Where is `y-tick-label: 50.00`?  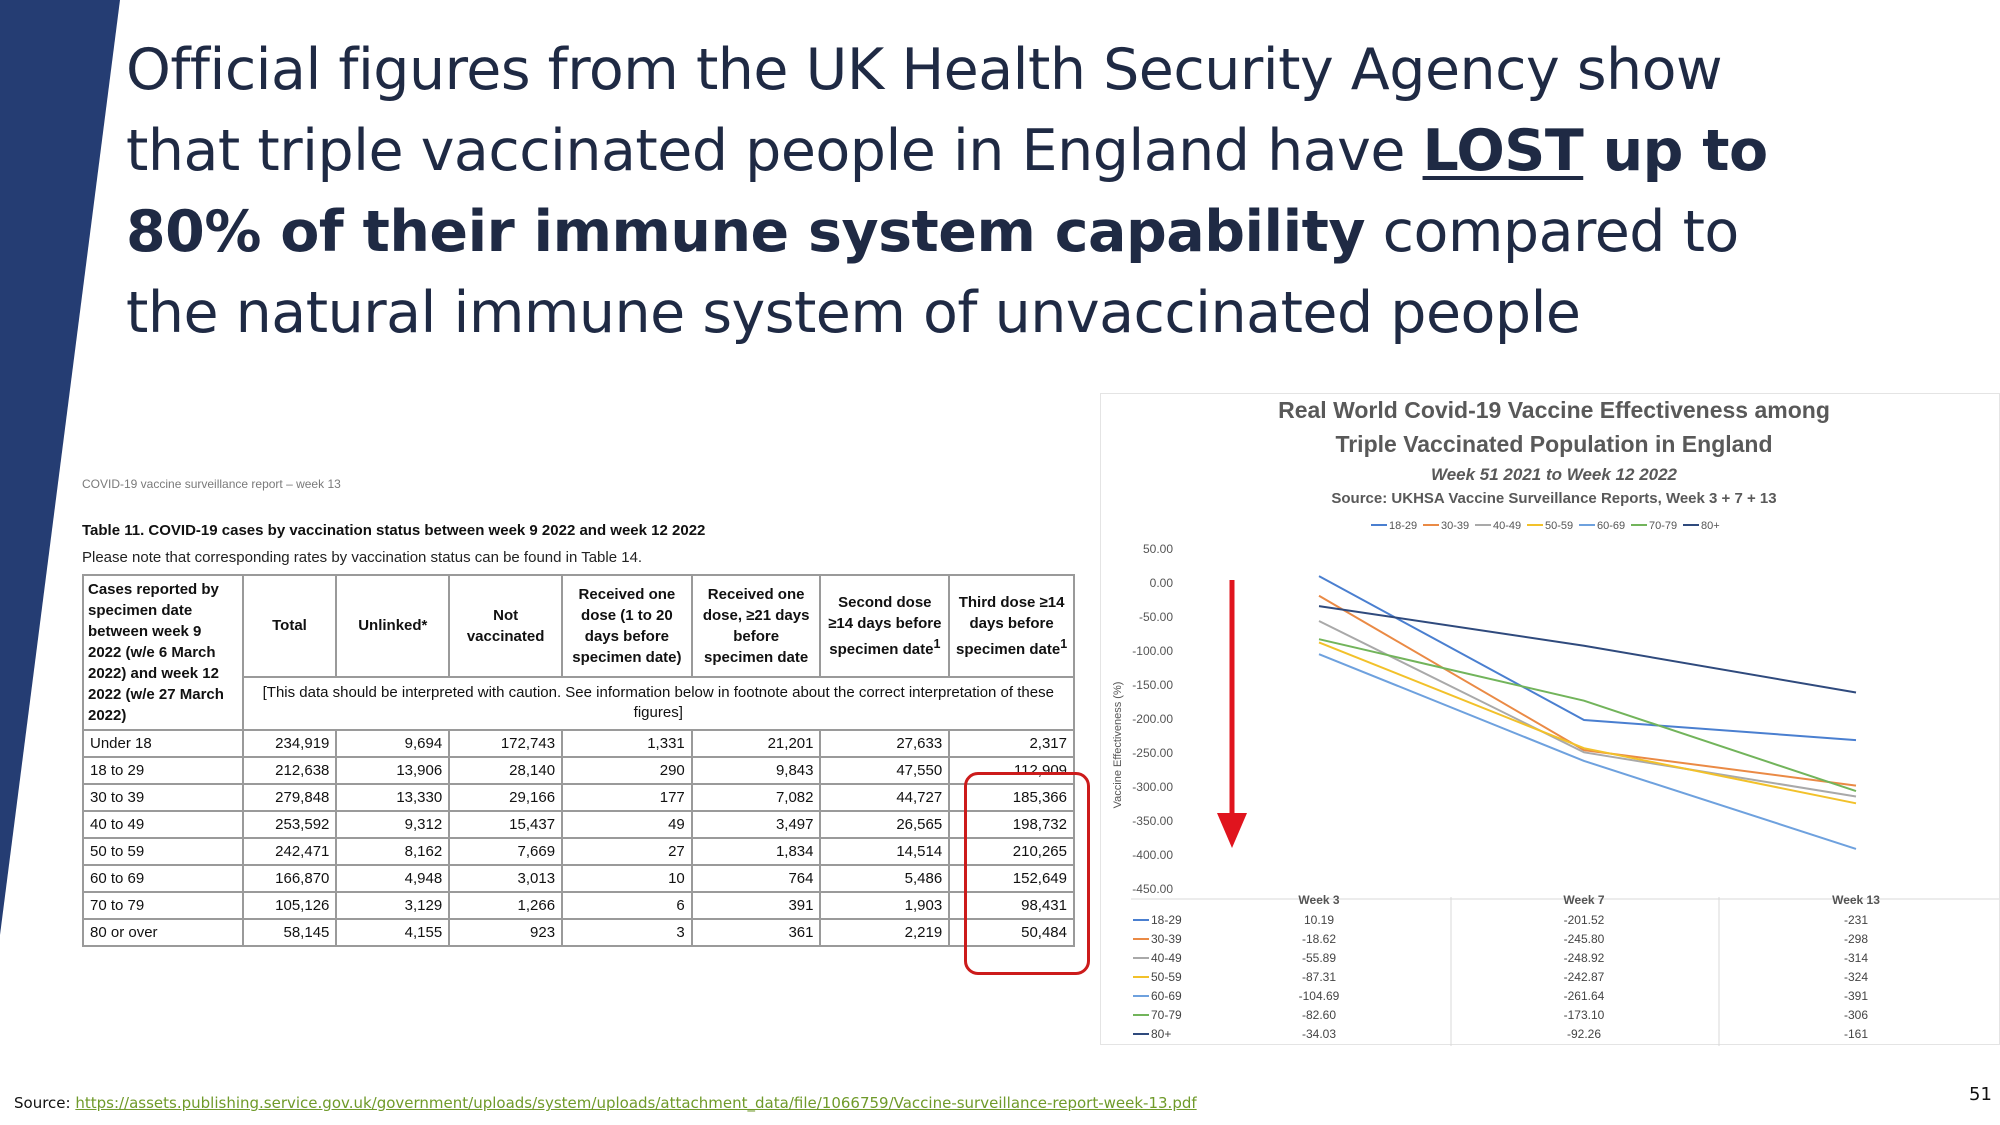
y-tick-label: 50.00 is located at coordinates (1158, 549).